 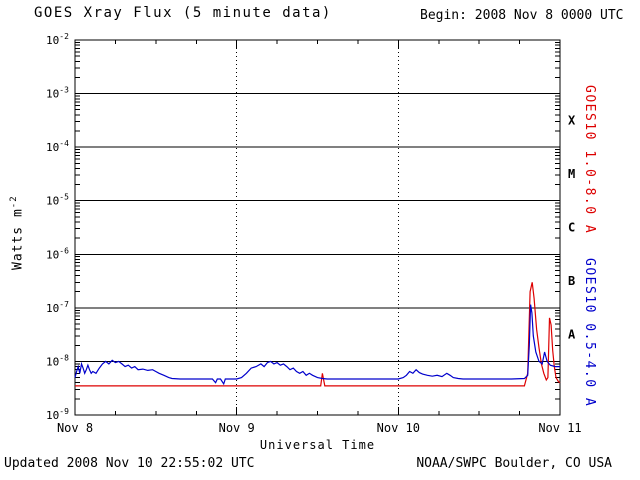 What do you see at coordinates (589, 333) in the screenshot?
I see `series-label-short-channel: GOES10 0.5-4.0 A` at bounding box center [589, 333].